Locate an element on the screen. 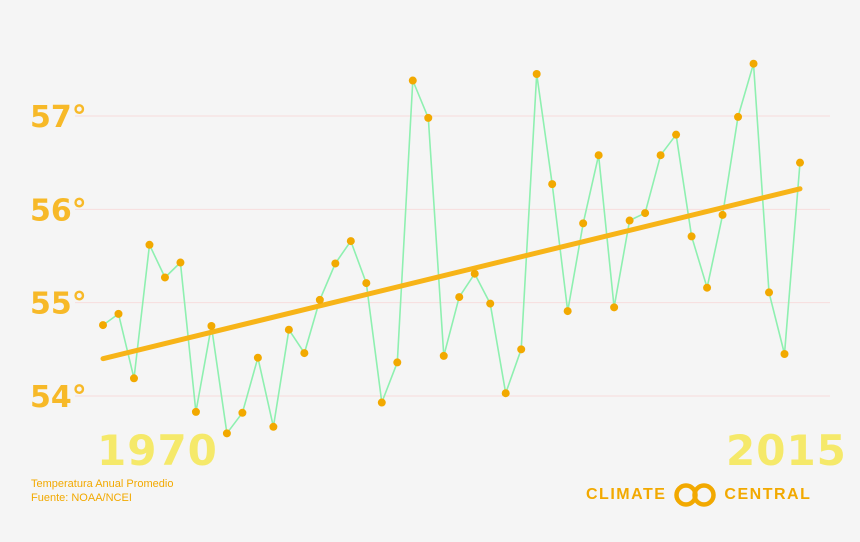  y-axis-tick-labels: 54° 55° 56° 57° is located at coordinates (58, 257).